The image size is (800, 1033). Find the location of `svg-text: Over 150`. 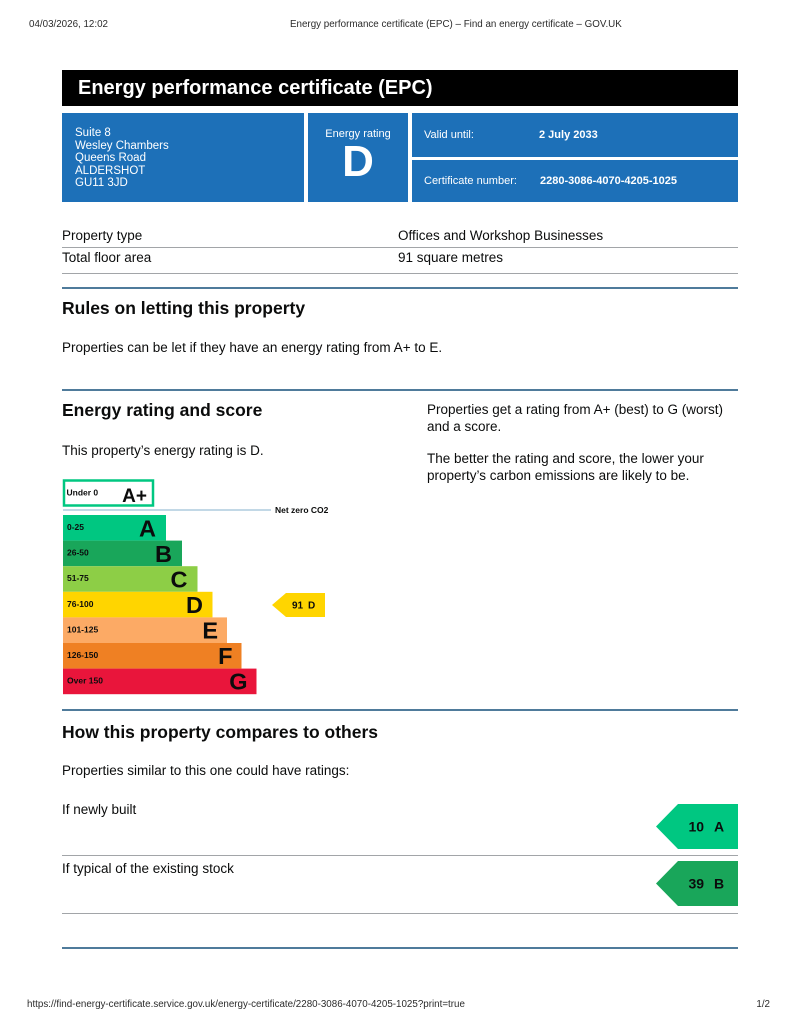

svg-text: Over 150 is located at coordinates (85, 681).